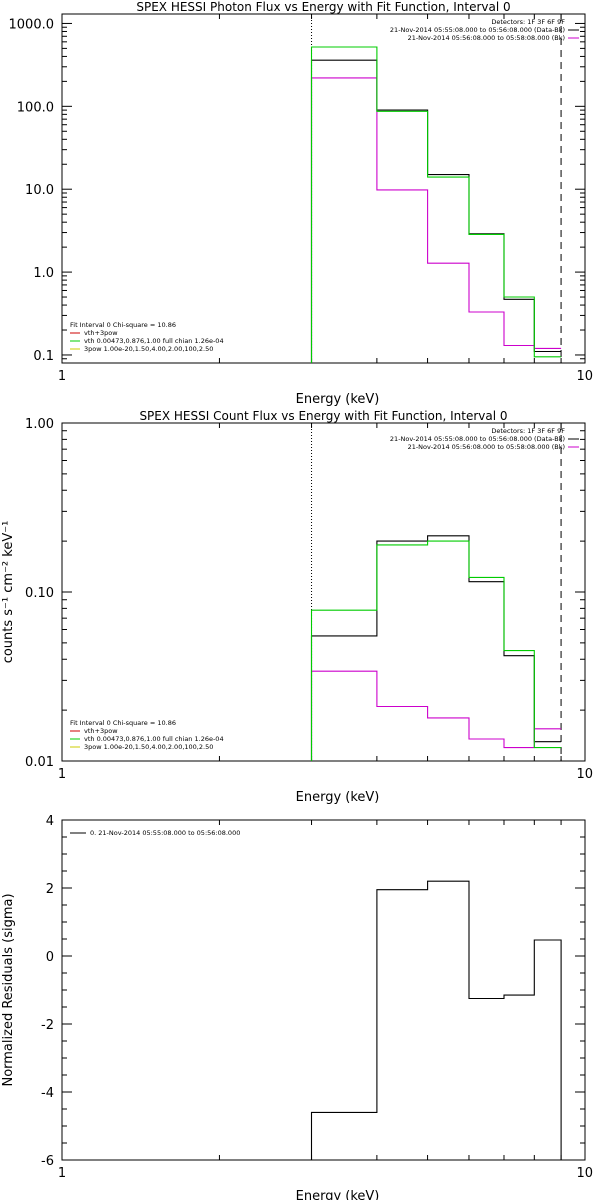  I want to click on y-tick-label: 0, so click(50, 957).